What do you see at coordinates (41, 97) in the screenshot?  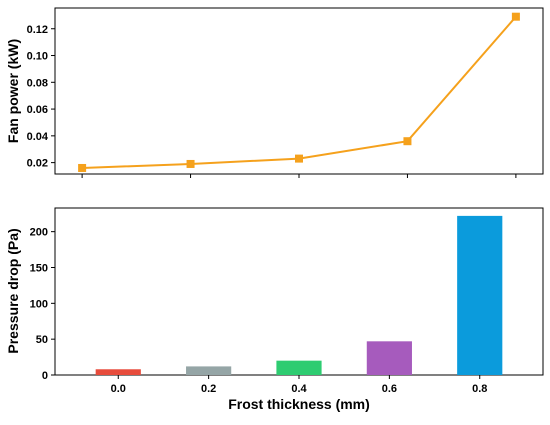 I see `fan-power-y-axis: 0.02 0.04 0.06 0.08 0.10 0.12` at bounding box center [41, 97].